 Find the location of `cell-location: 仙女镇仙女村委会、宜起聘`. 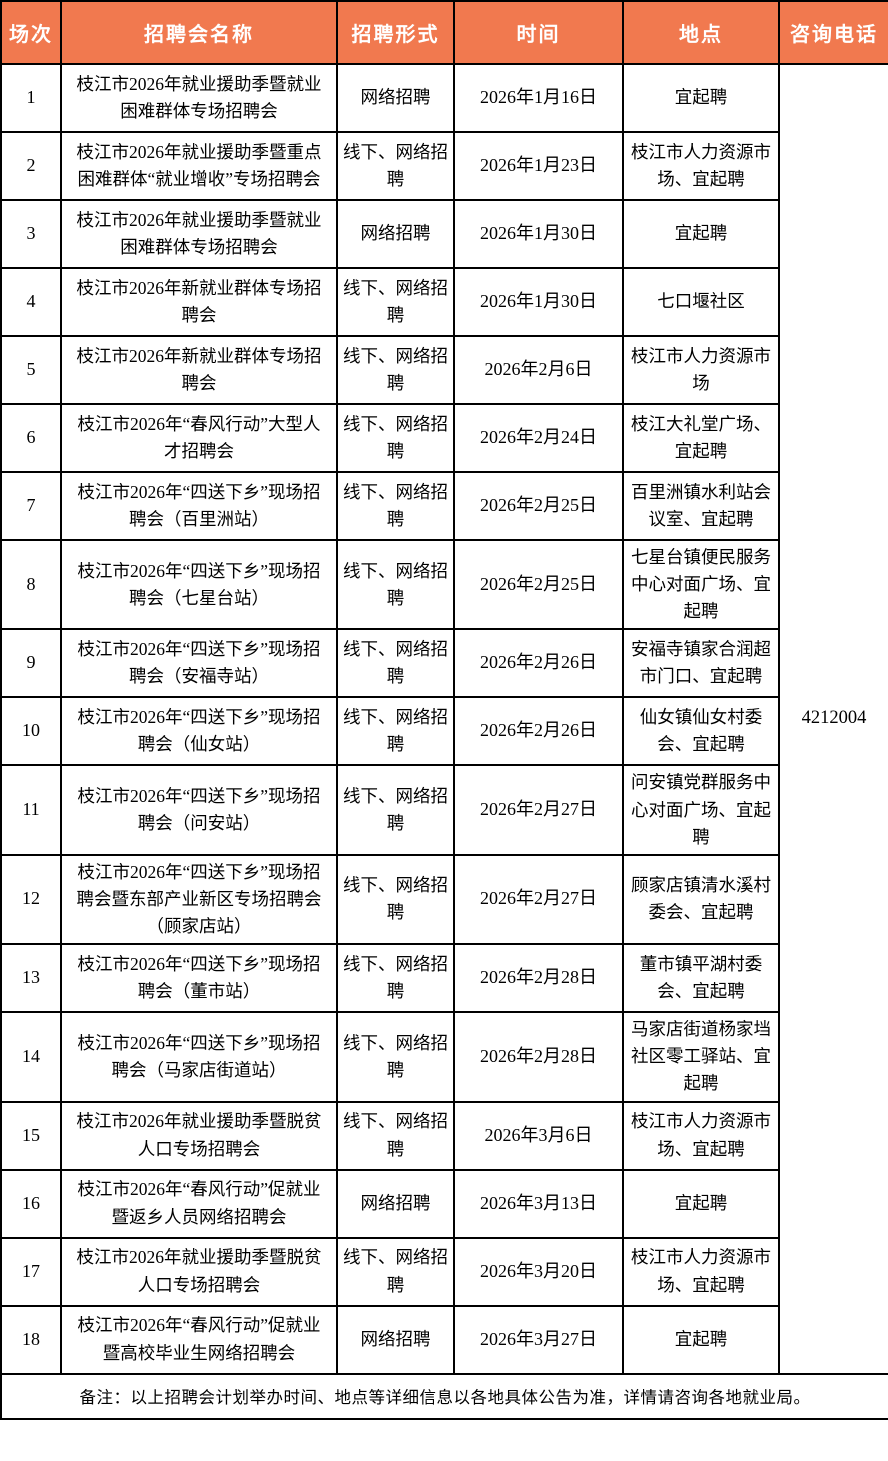

cell-location: 仙女镇仙女村委会、宜起聘 is located at coordinates (701, 731).